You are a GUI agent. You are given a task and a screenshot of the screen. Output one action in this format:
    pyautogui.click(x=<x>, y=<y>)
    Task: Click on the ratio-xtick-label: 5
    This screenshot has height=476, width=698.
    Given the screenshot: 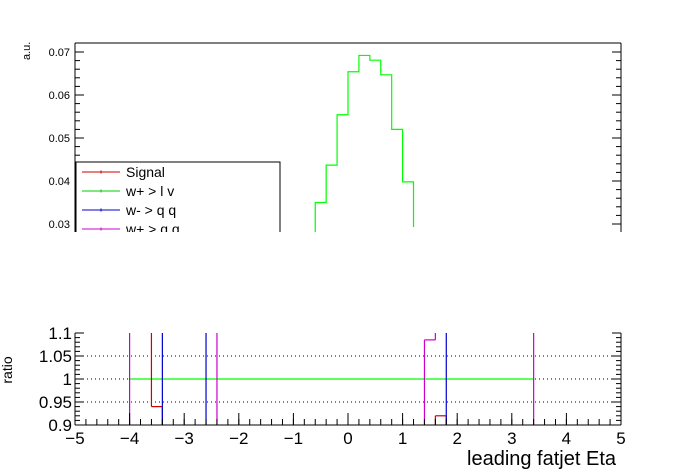 What is the action you would take?
    pyautogui.click(x=620, y=438)
    